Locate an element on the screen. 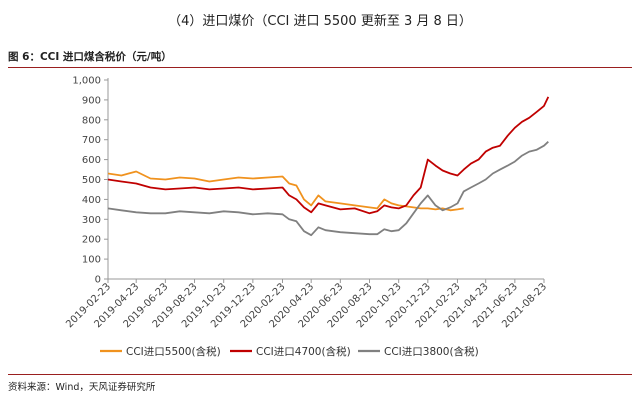 The width and height of the screenshot is (640, 403). legend: CCI进口5500(含税) CCI进口4700(含税) CCI进口3800(含税) is located at coordinates (289, 351).